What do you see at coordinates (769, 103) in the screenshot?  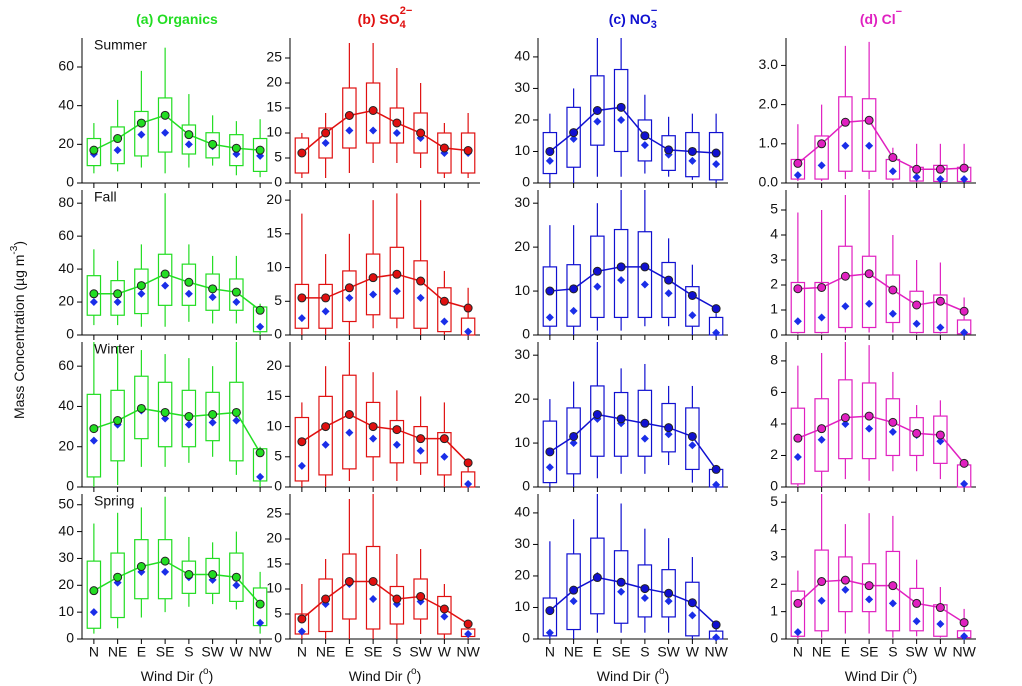 I see `y-tick-label: 2.0` at bounding box center [769, 103].